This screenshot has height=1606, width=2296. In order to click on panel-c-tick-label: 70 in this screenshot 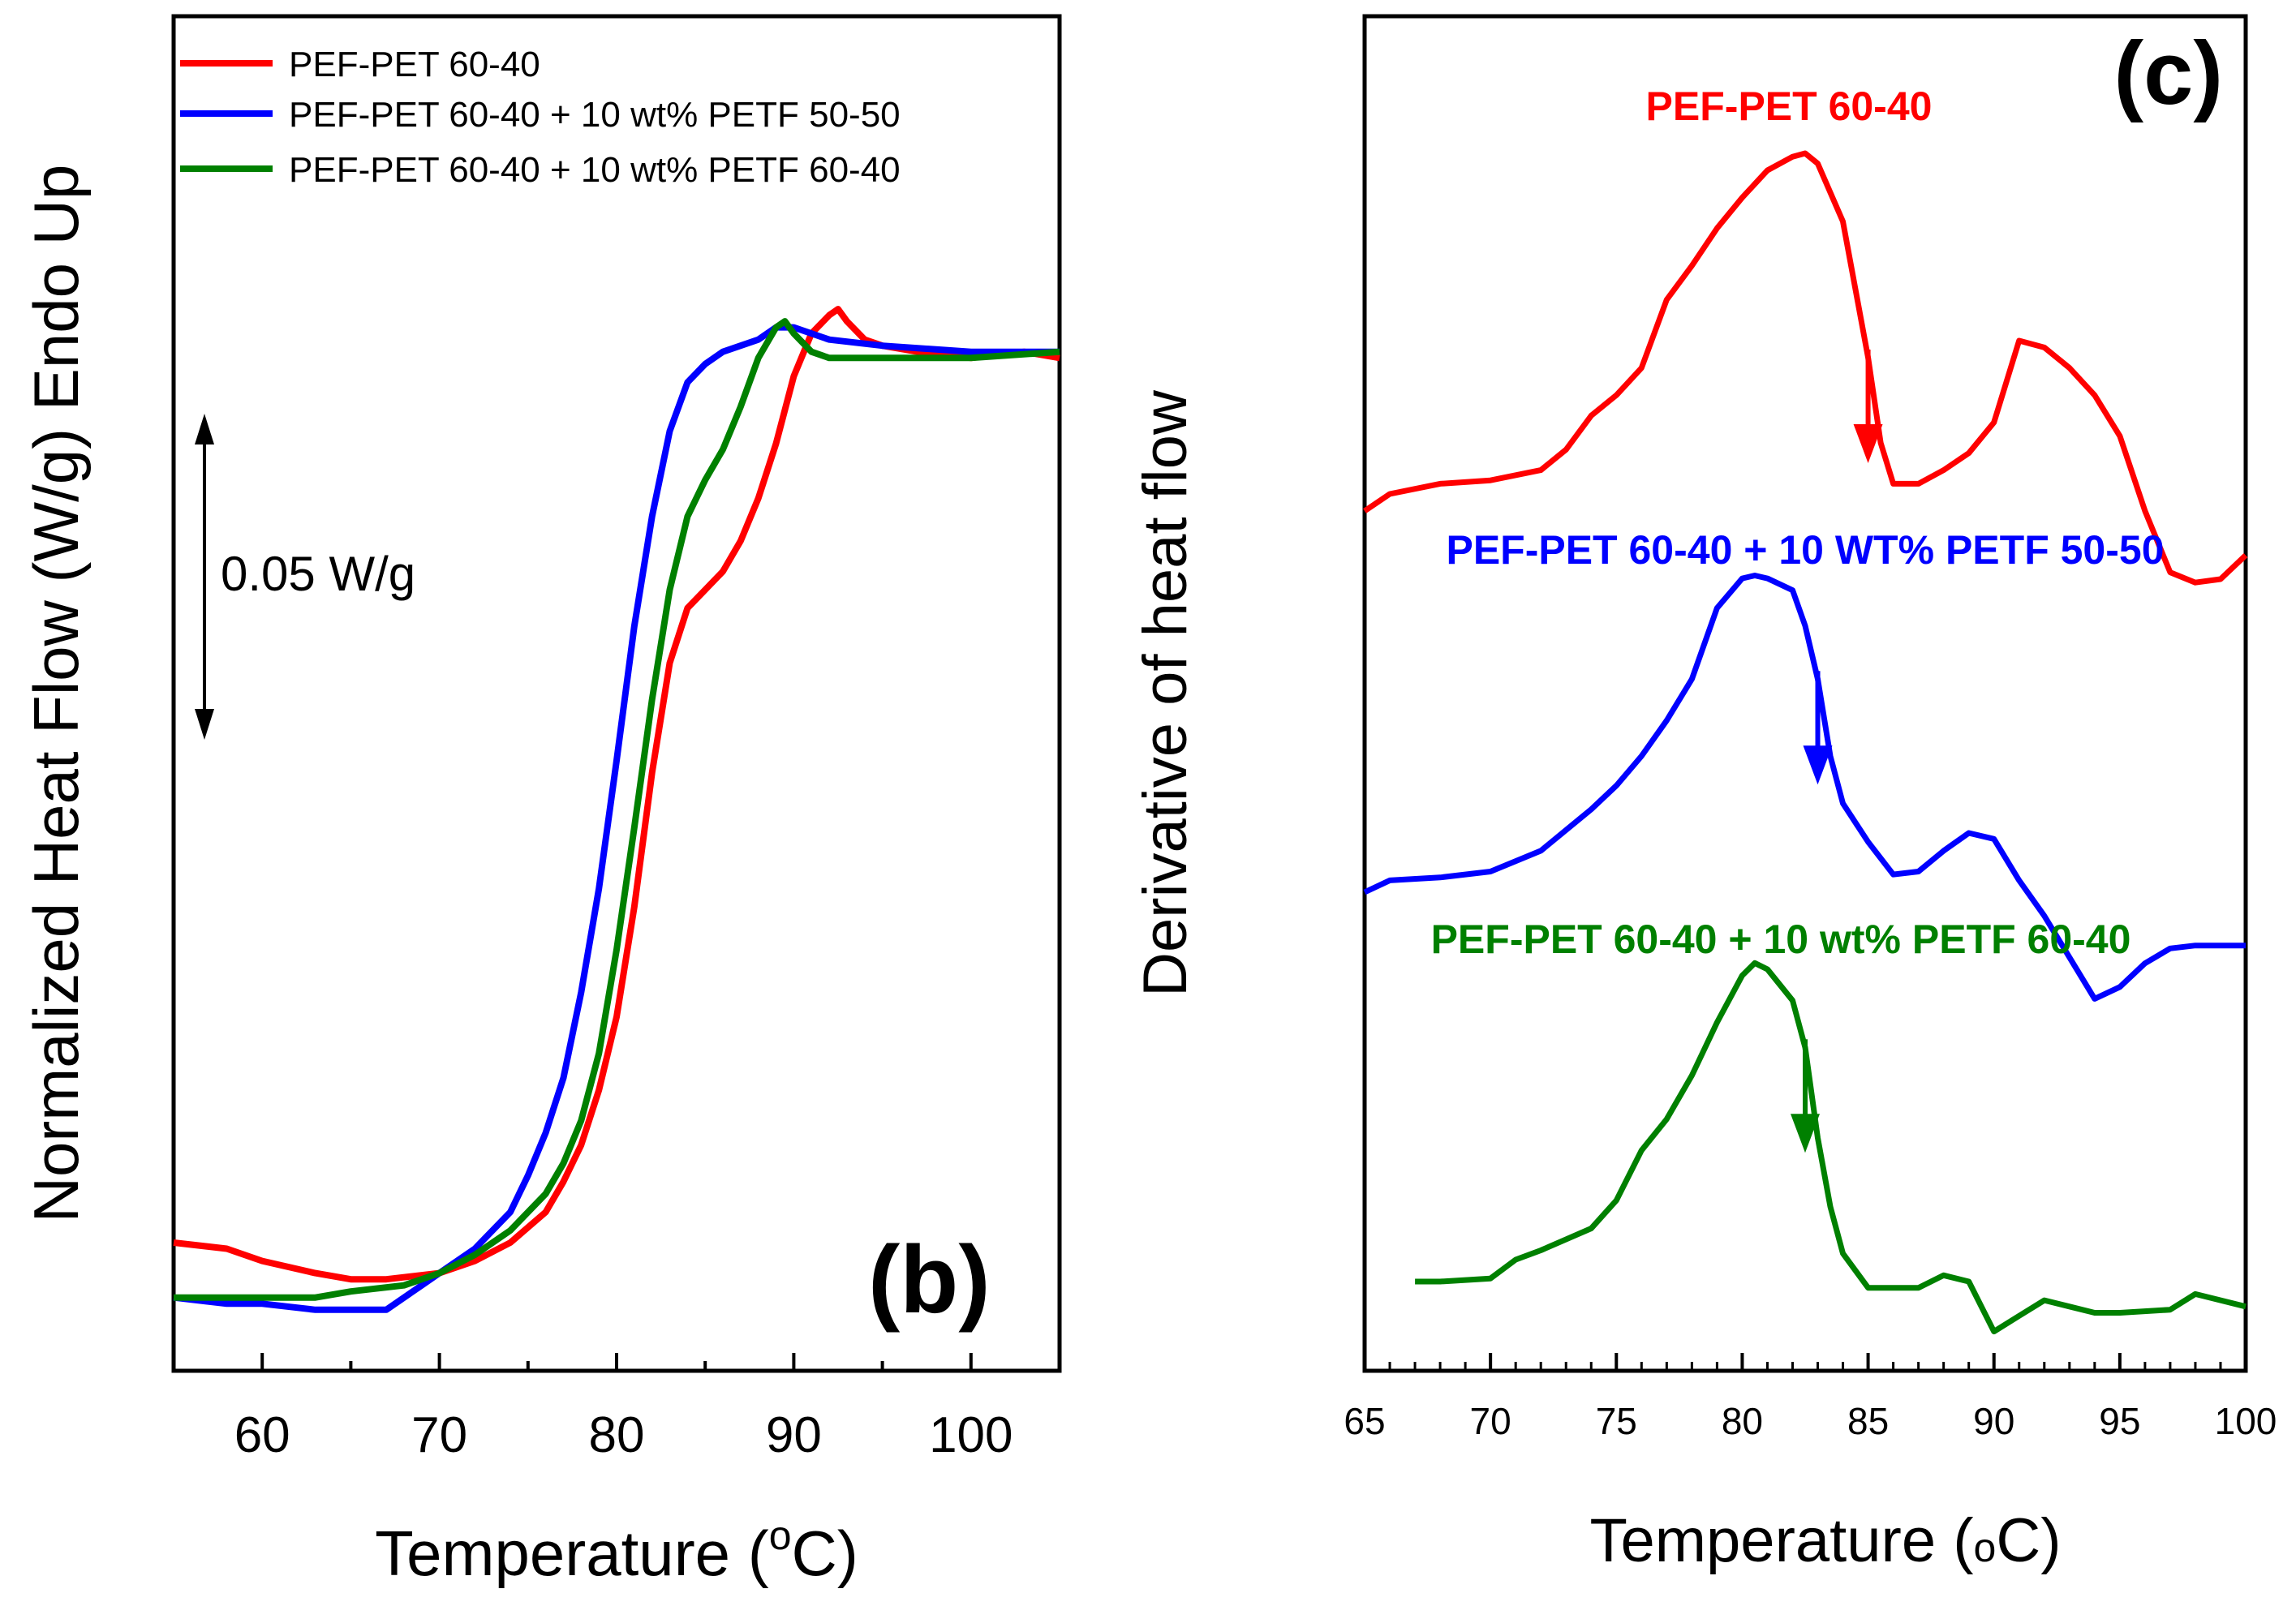, I will do `click(1490, 1421)`.